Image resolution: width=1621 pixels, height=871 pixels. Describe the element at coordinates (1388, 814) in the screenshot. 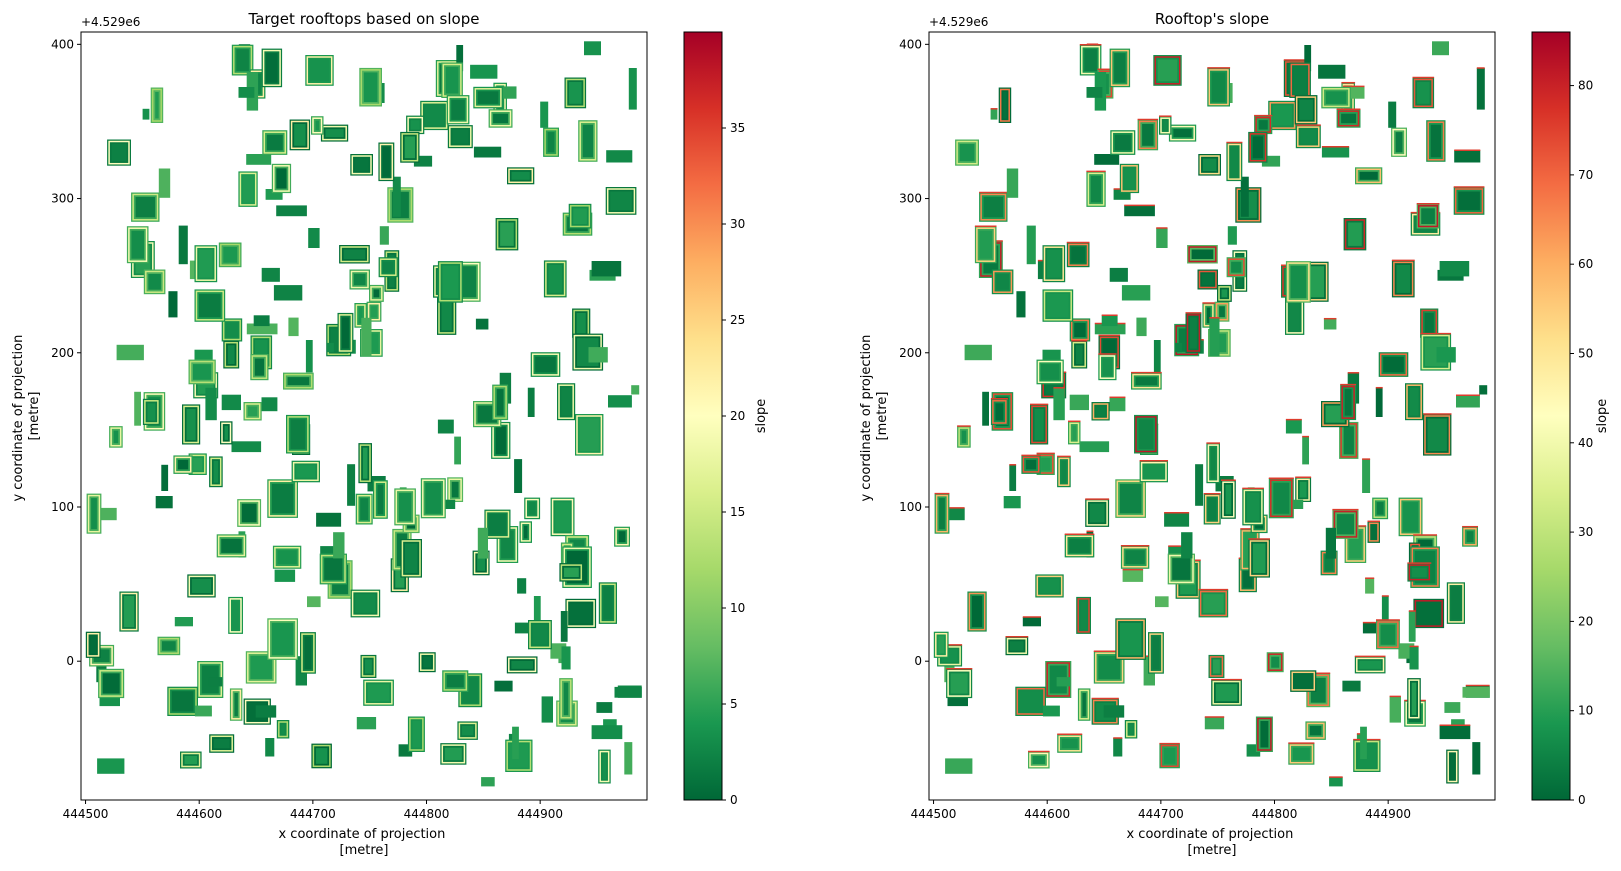

I see `x-tick-label: 444900` at that location.